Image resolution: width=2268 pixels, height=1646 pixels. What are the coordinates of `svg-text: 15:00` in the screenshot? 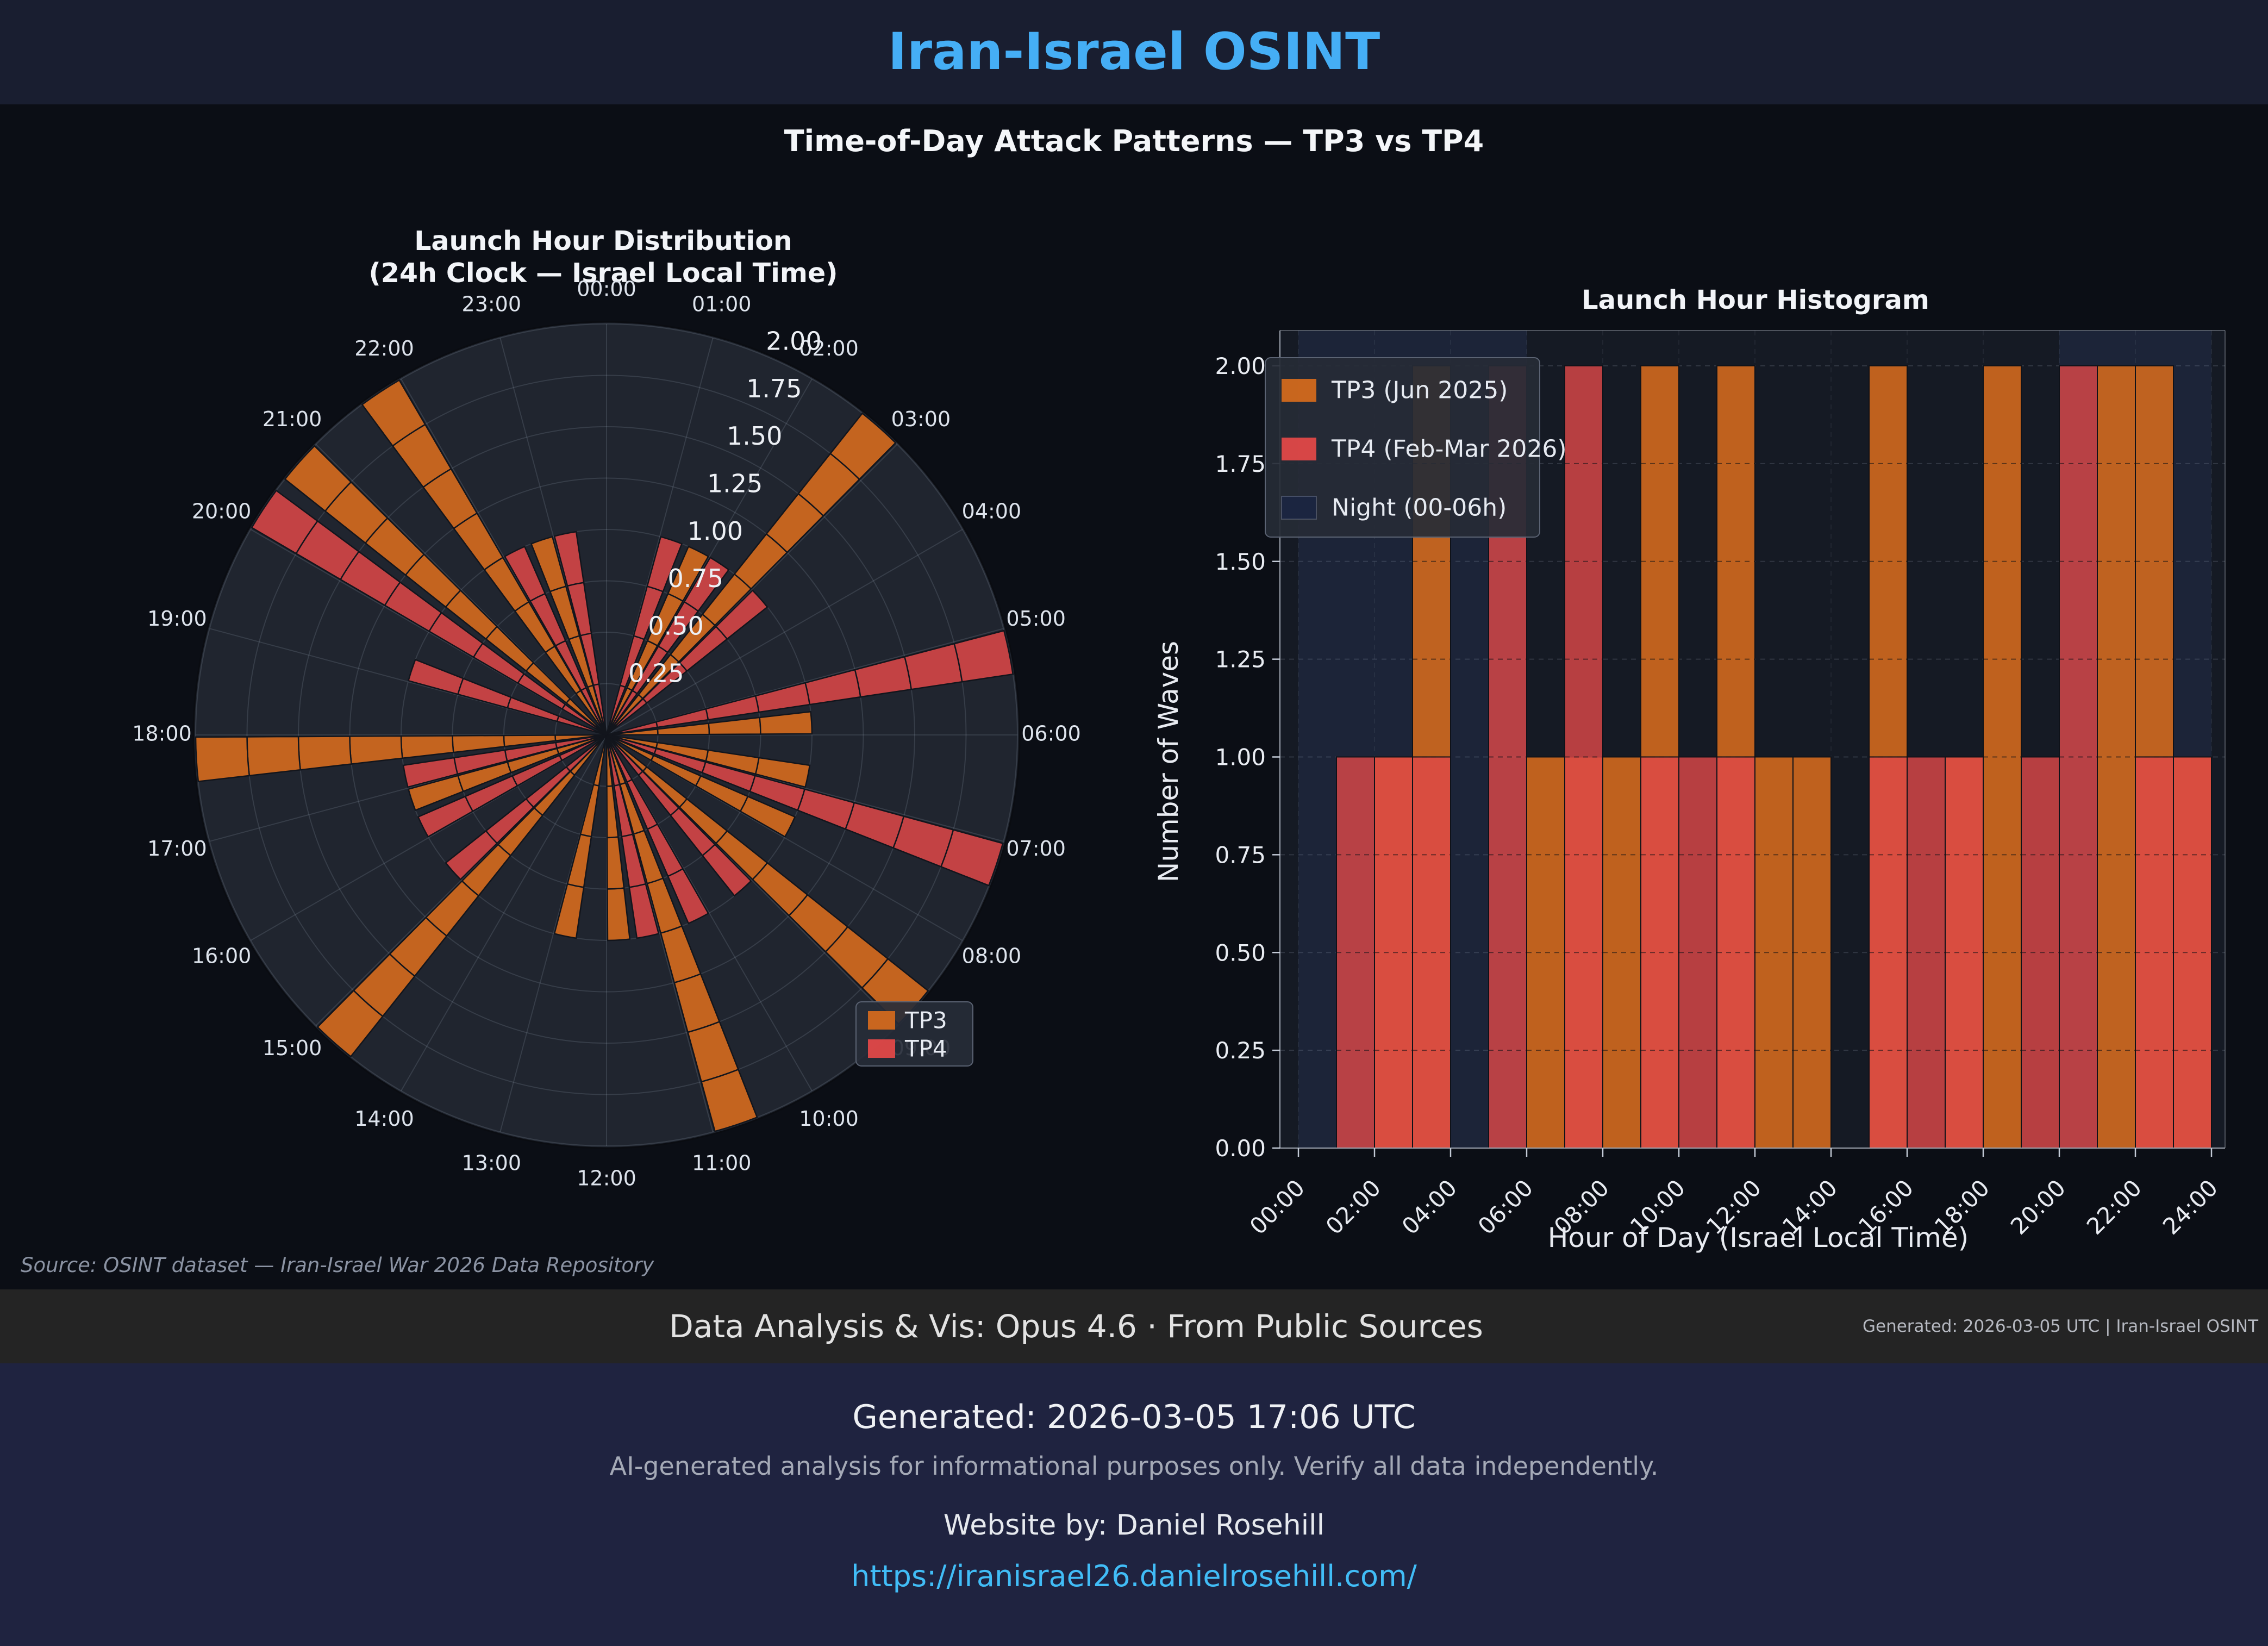 It's located at (292, 1048).